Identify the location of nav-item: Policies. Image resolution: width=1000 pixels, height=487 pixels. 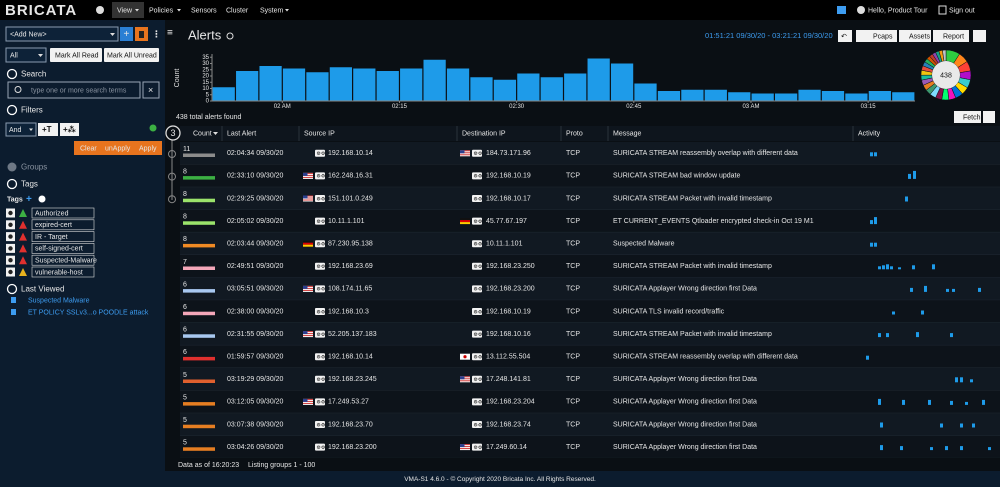
(161, 10).